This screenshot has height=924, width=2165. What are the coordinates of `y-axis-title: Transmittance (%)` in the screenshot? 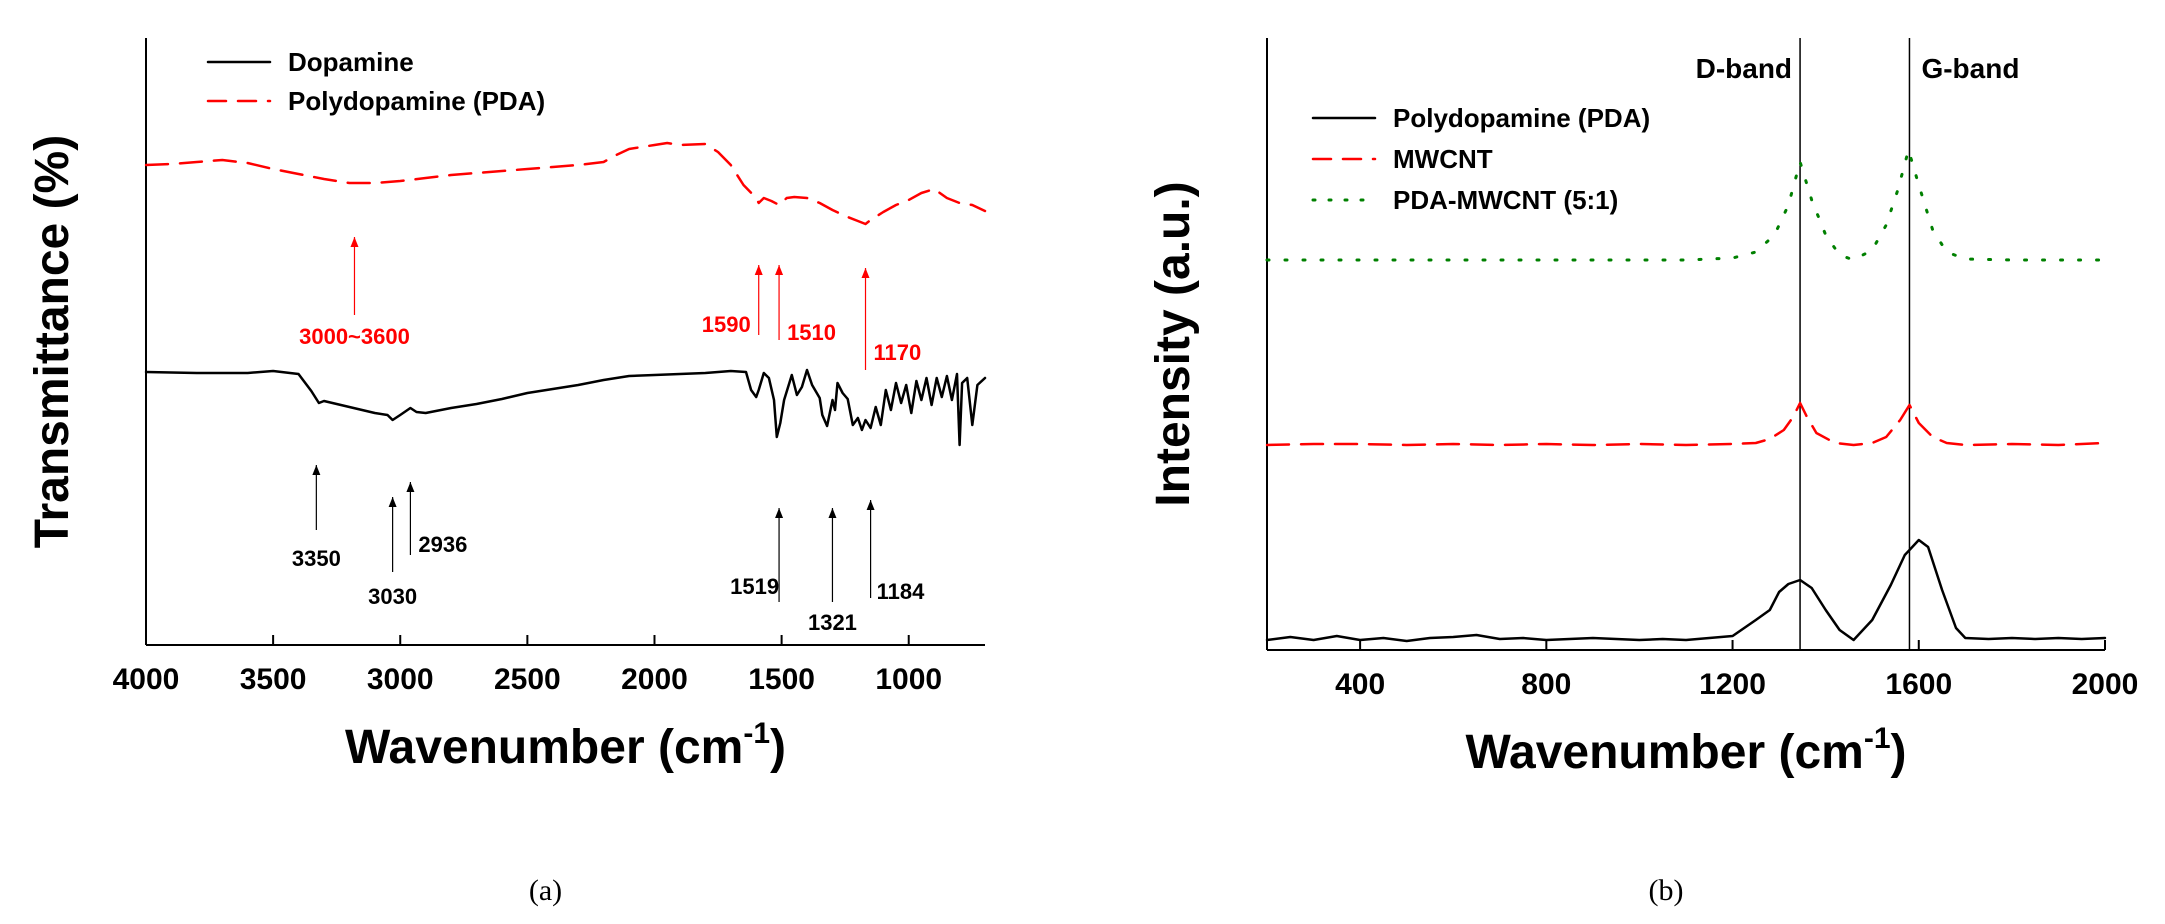 It's located at (52, 341).